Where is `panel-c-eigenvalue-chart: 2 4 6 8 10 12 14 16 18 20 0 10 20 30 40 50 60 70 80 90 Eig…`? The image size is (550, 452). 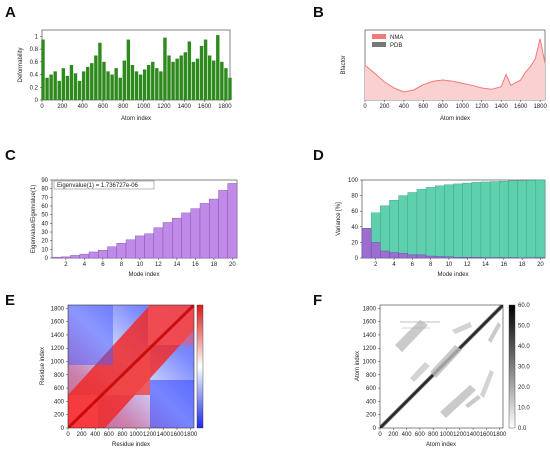 panel-c-eigenvalue-chart: 2 4 6 8 10 12 14 16 18 20 0 10 20 30 40 50 60 70 80 90 Eig… is located at coordinates (134, 228).